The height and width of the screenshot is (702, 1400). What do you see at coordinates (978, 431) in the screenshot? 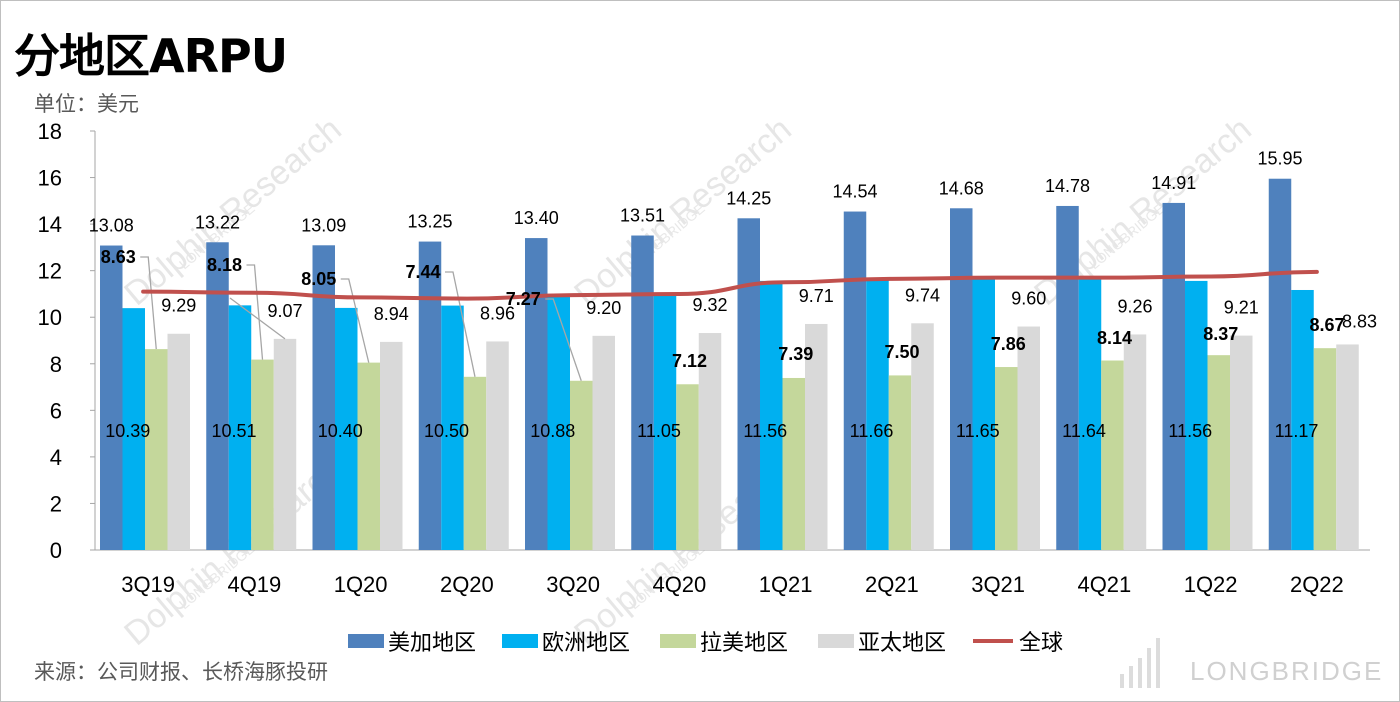
I see `data-label-eu: 11.65` at bounding box center [978, 431].